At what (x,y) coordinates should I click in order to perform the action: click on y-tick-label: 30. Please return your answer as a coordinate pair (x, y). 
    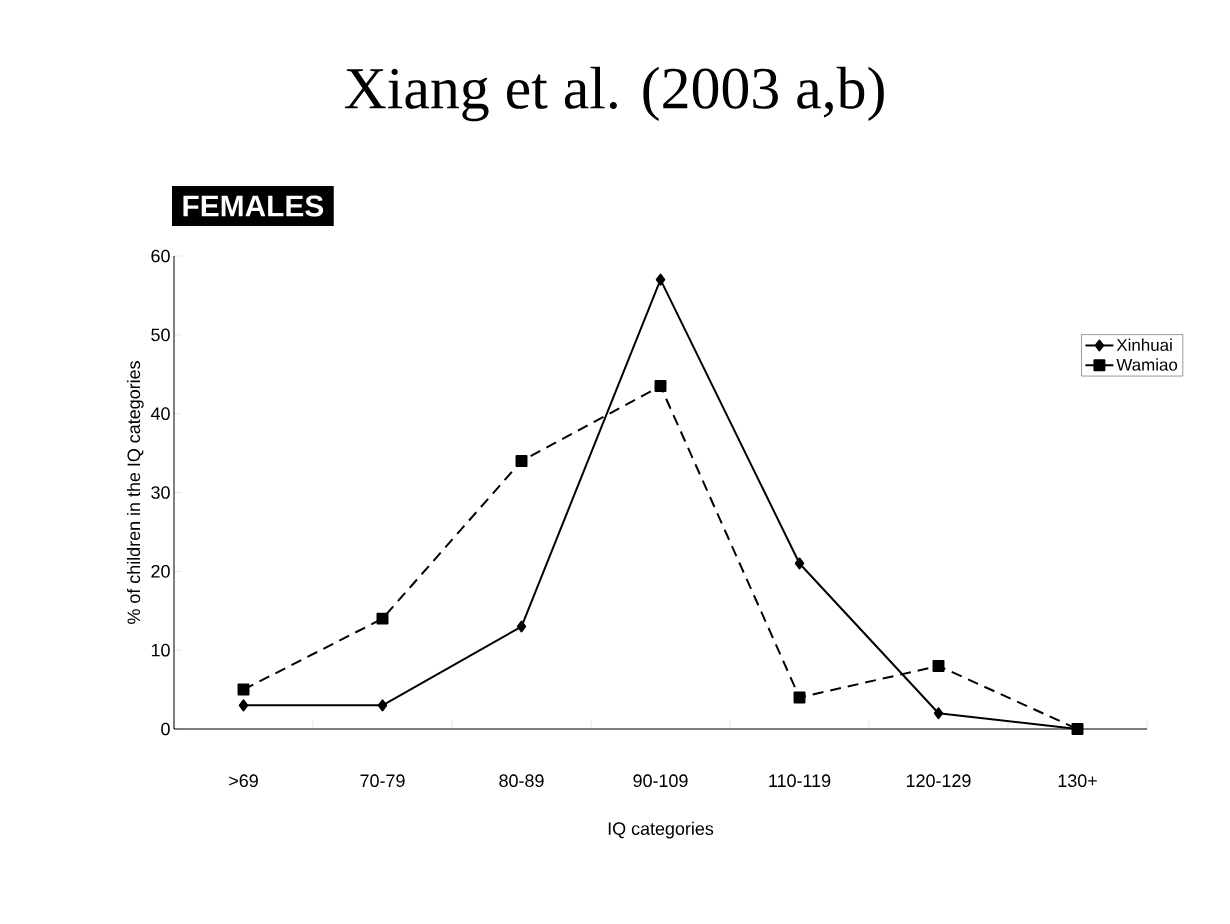
    Looking at the image, I should click on (160, 492).